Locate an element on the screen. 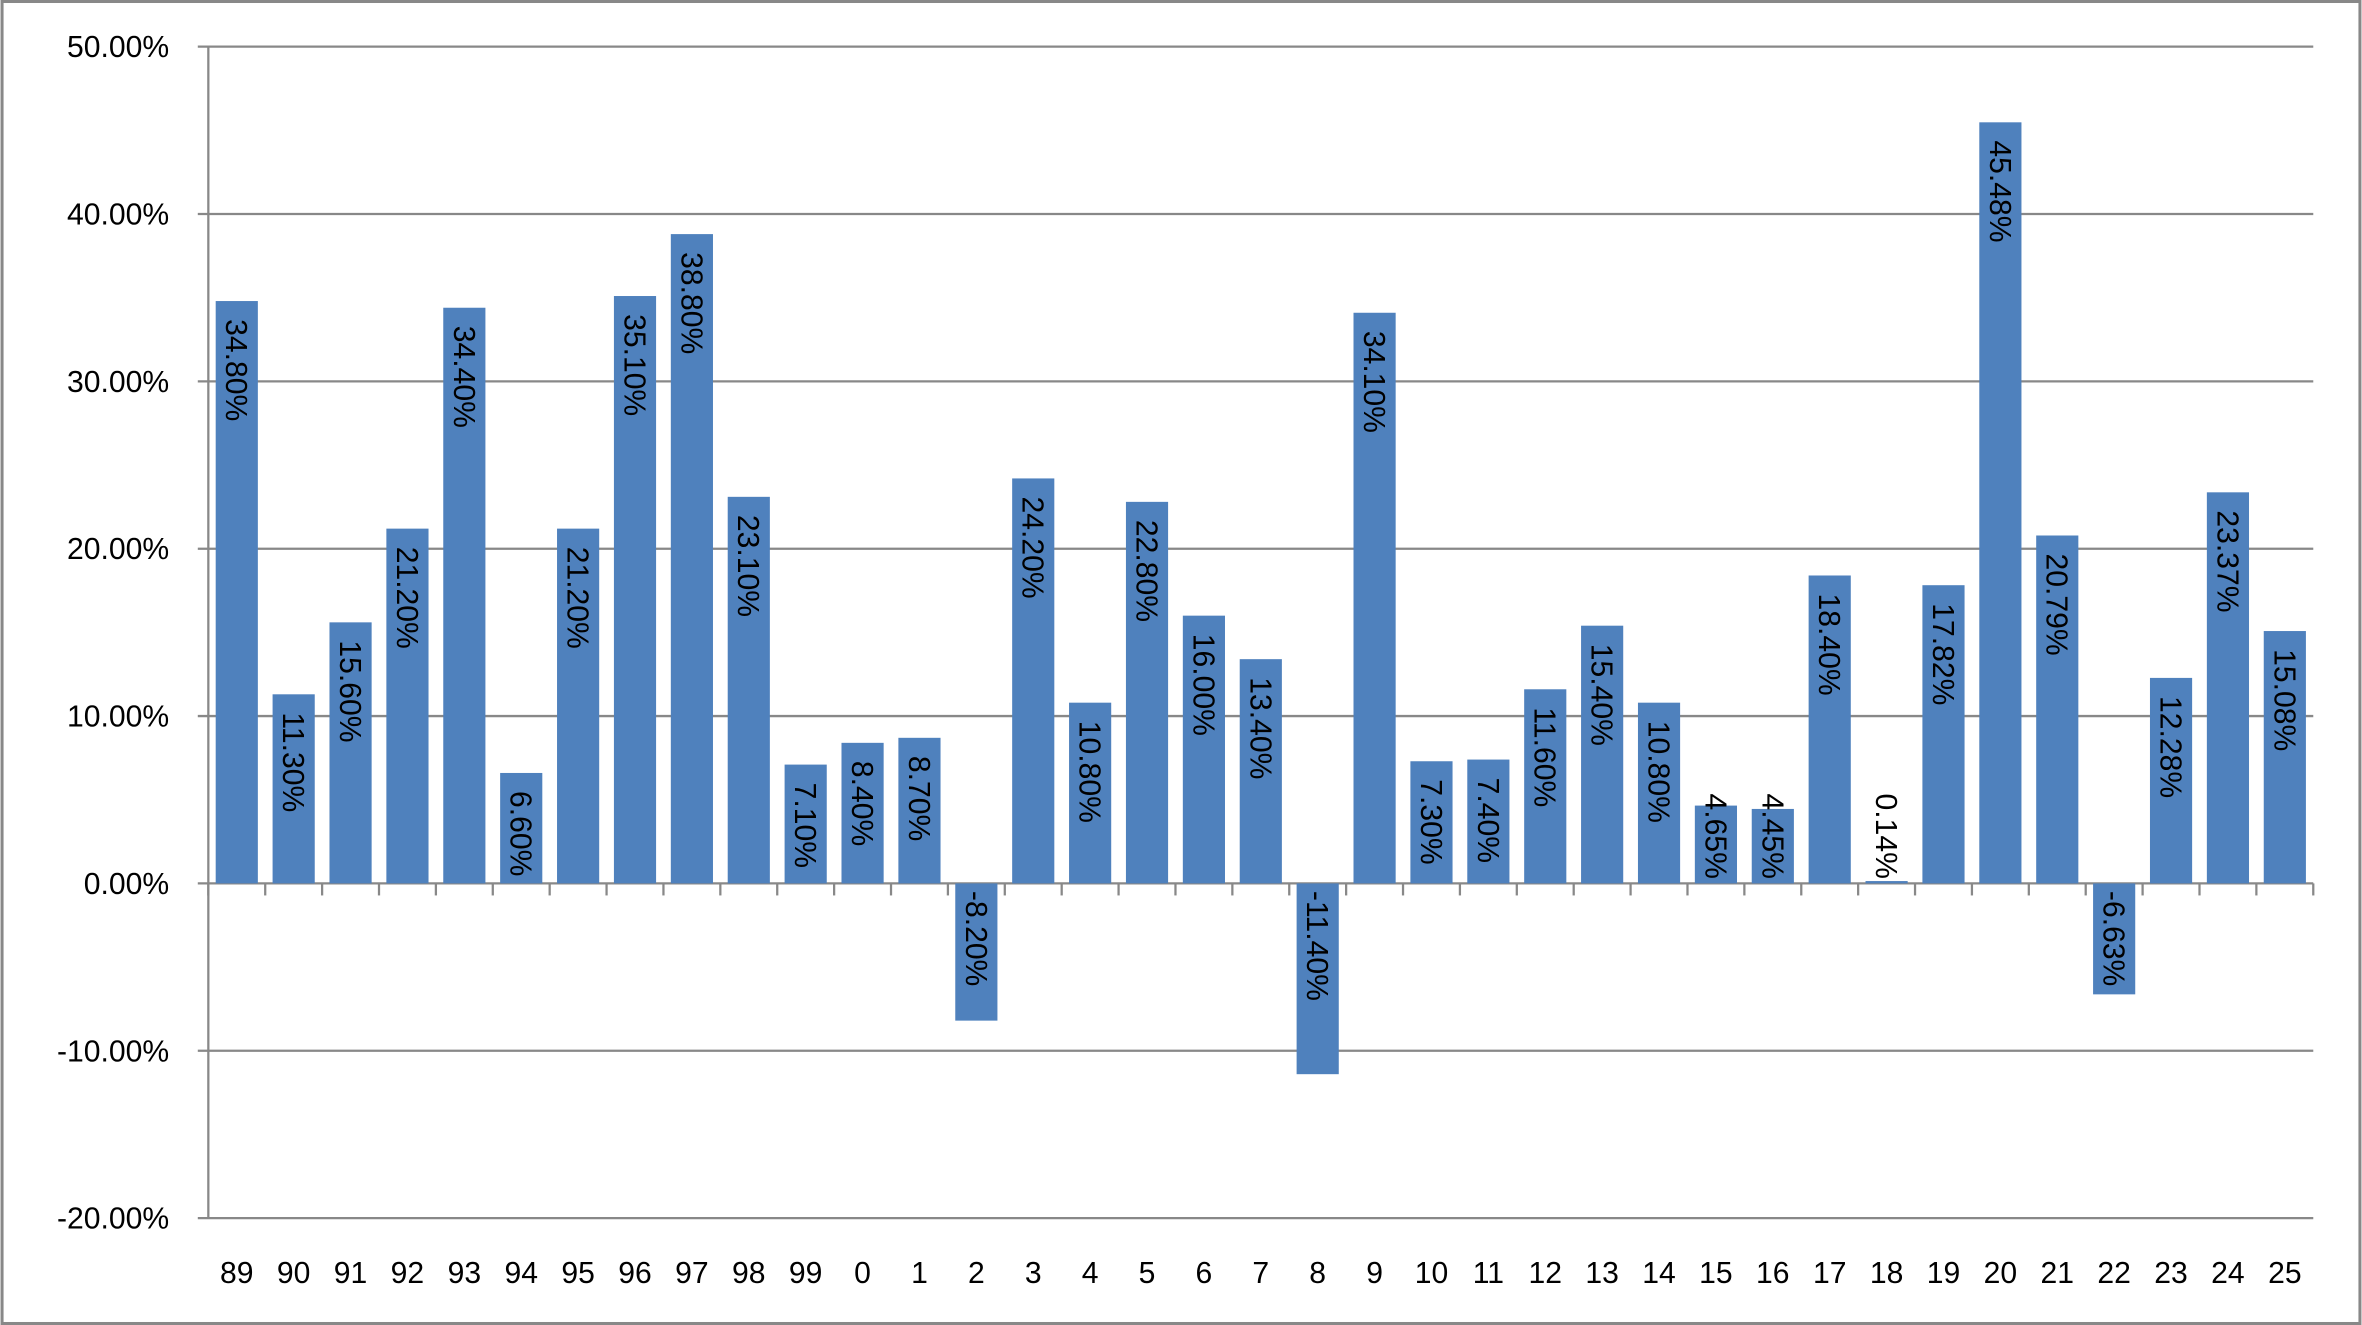 The height and width of the screenshot is (1325, 2362). x-tick-label: 12 is located at coordinates (1546, 1273).